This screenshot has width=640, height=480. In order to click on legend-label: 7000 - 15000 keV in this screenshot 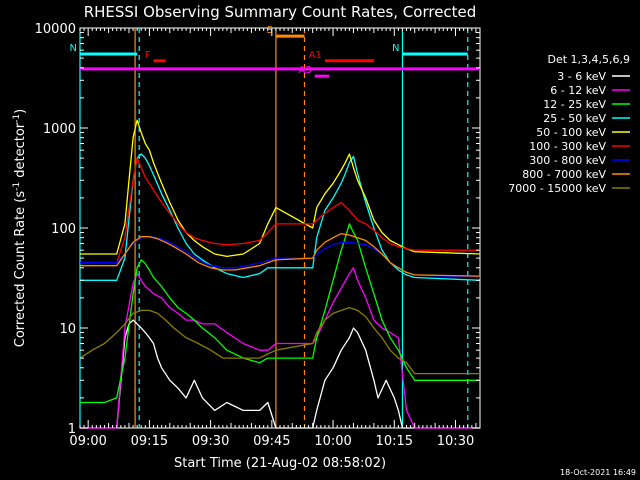, I will do `click(557, 188)`.